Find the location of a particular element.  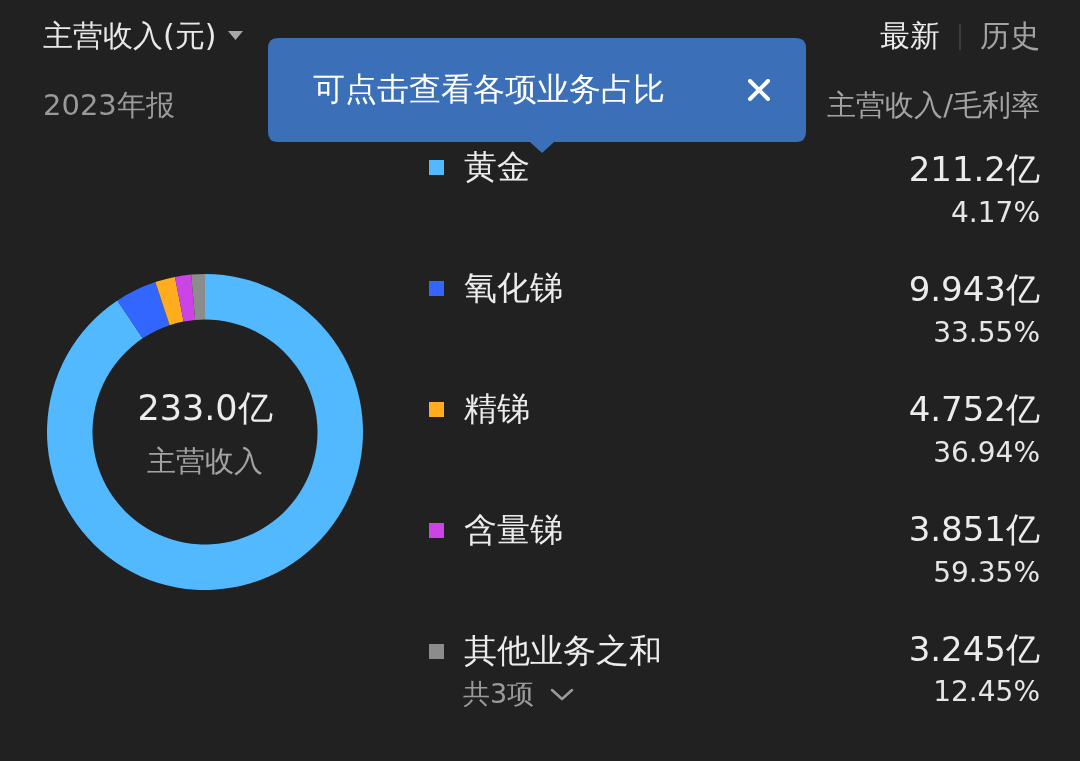

data-label: 9.943亿 is located at coordinates (974, 289).